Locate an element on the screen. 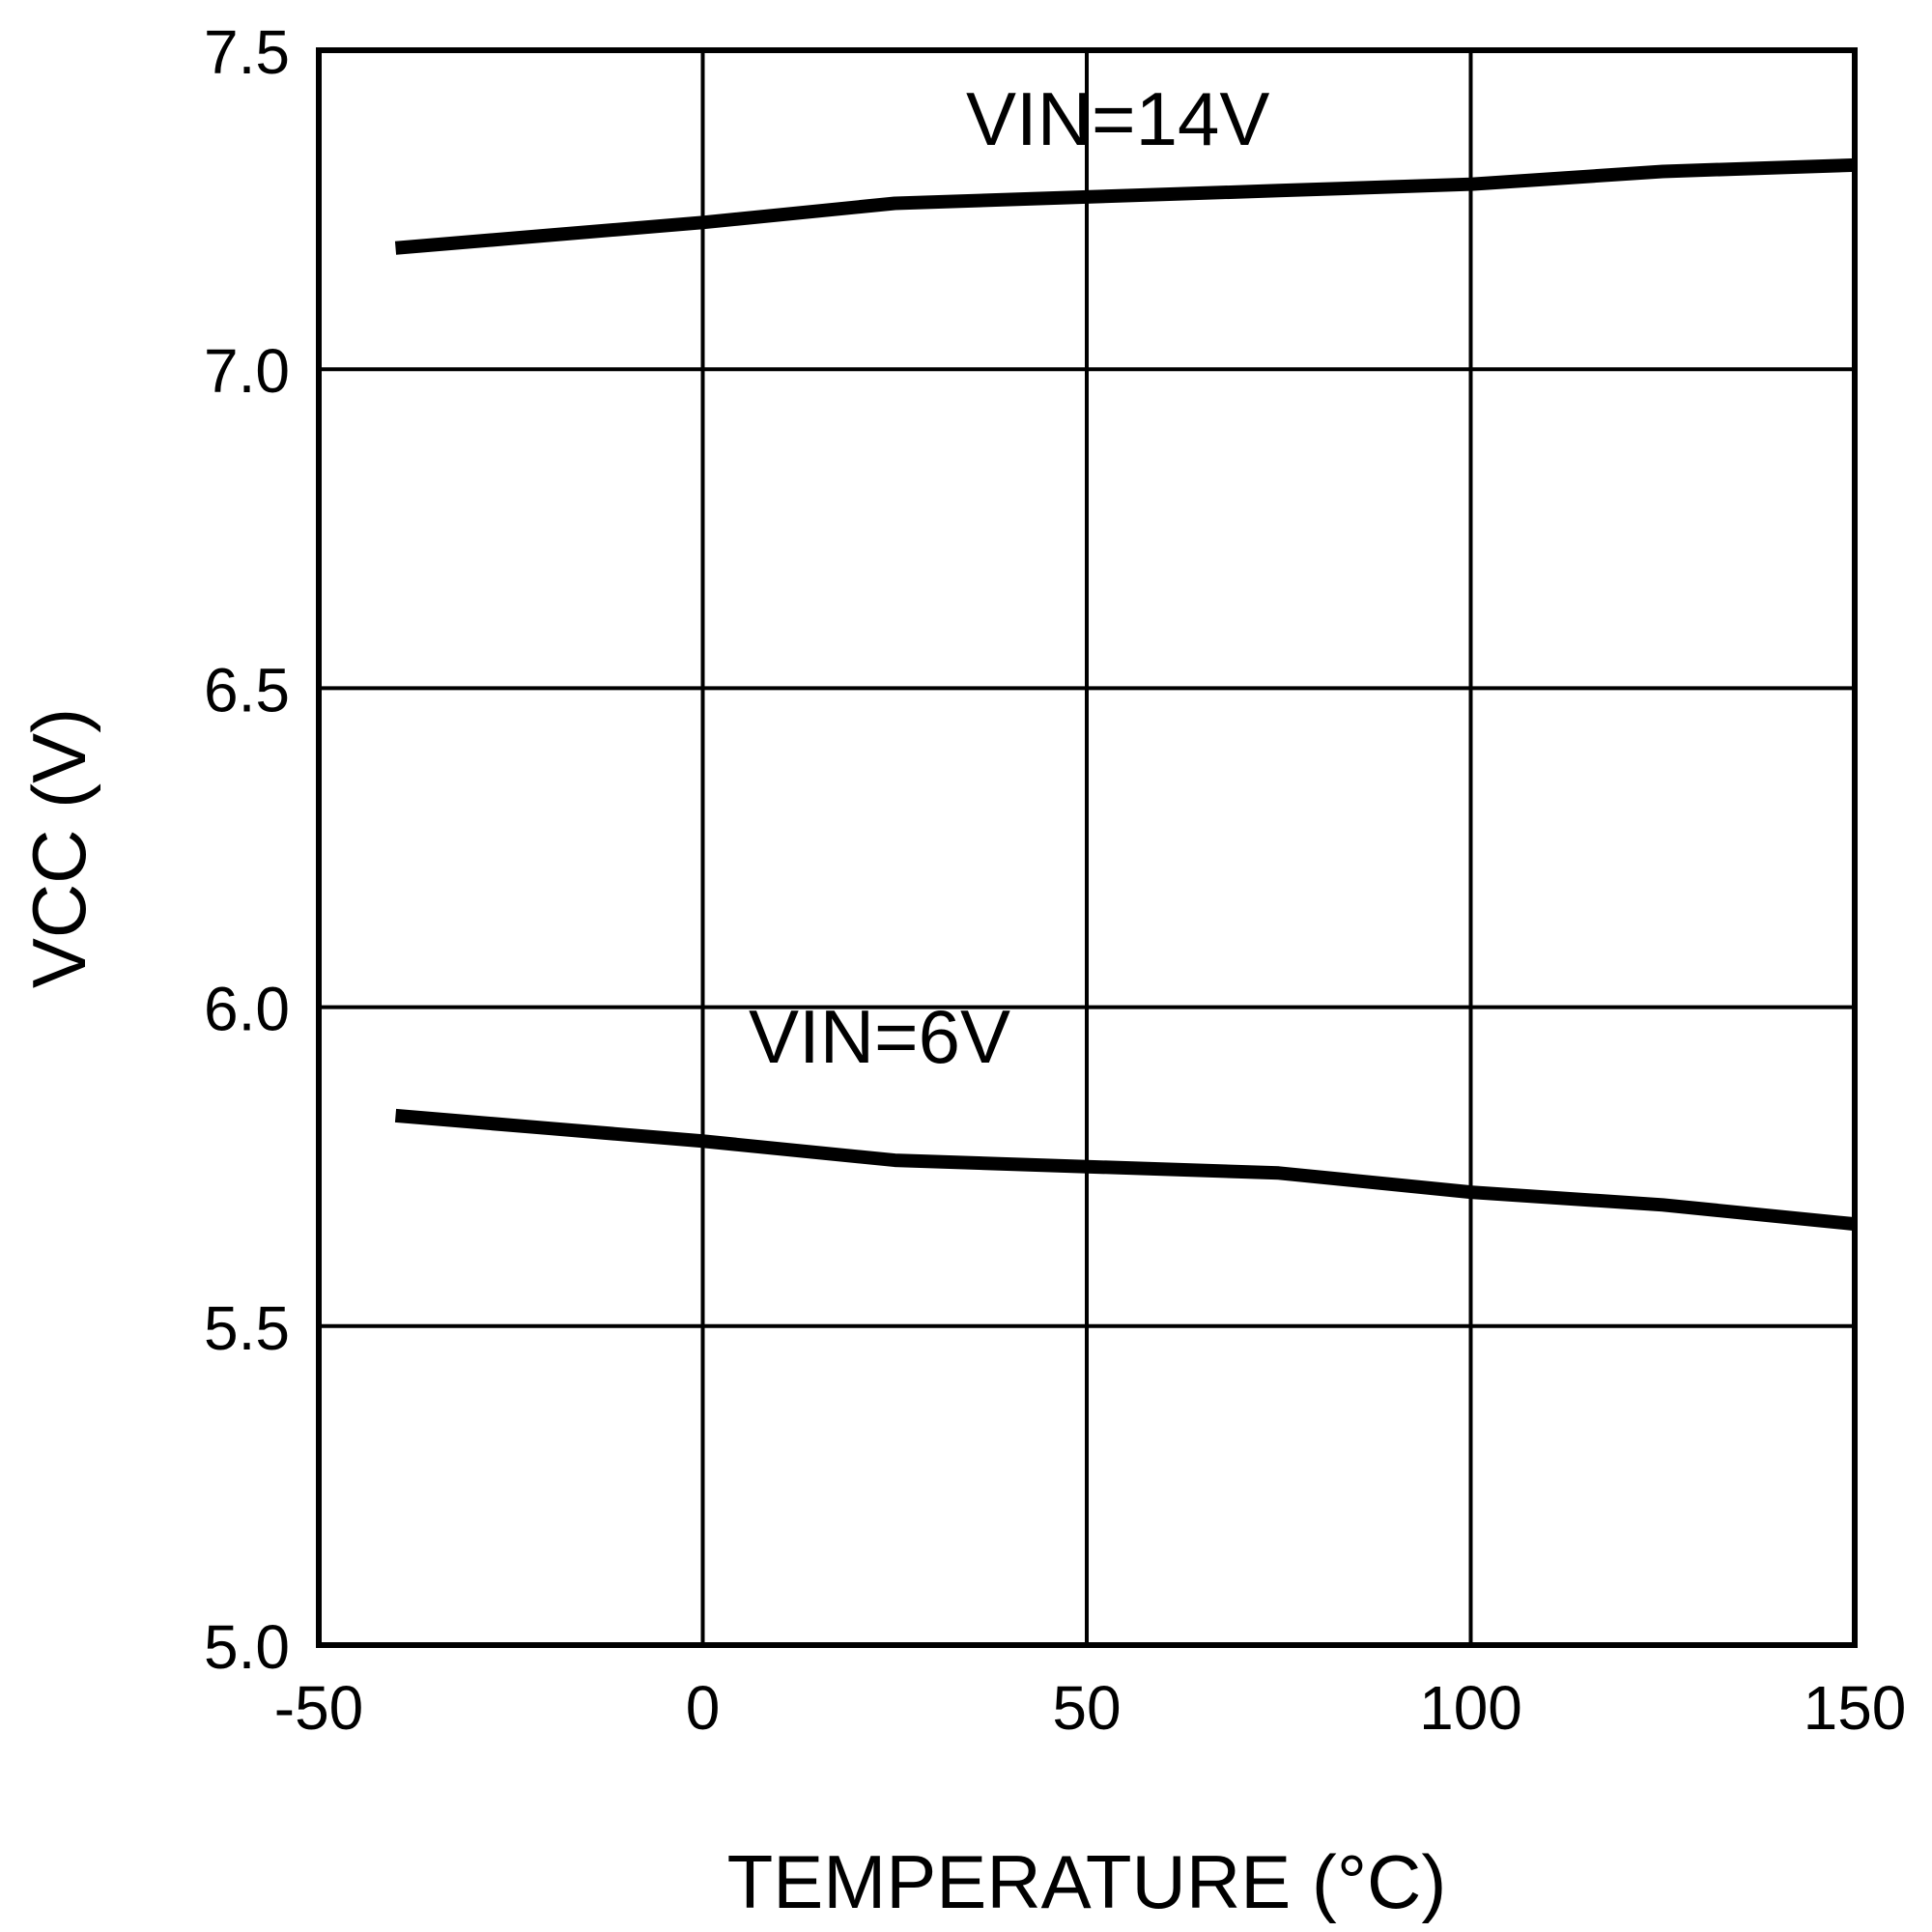 The height and width of the screenshot is (1932, 1932). y-axis-label: VCC (V) is located at coordinates (58, 848).